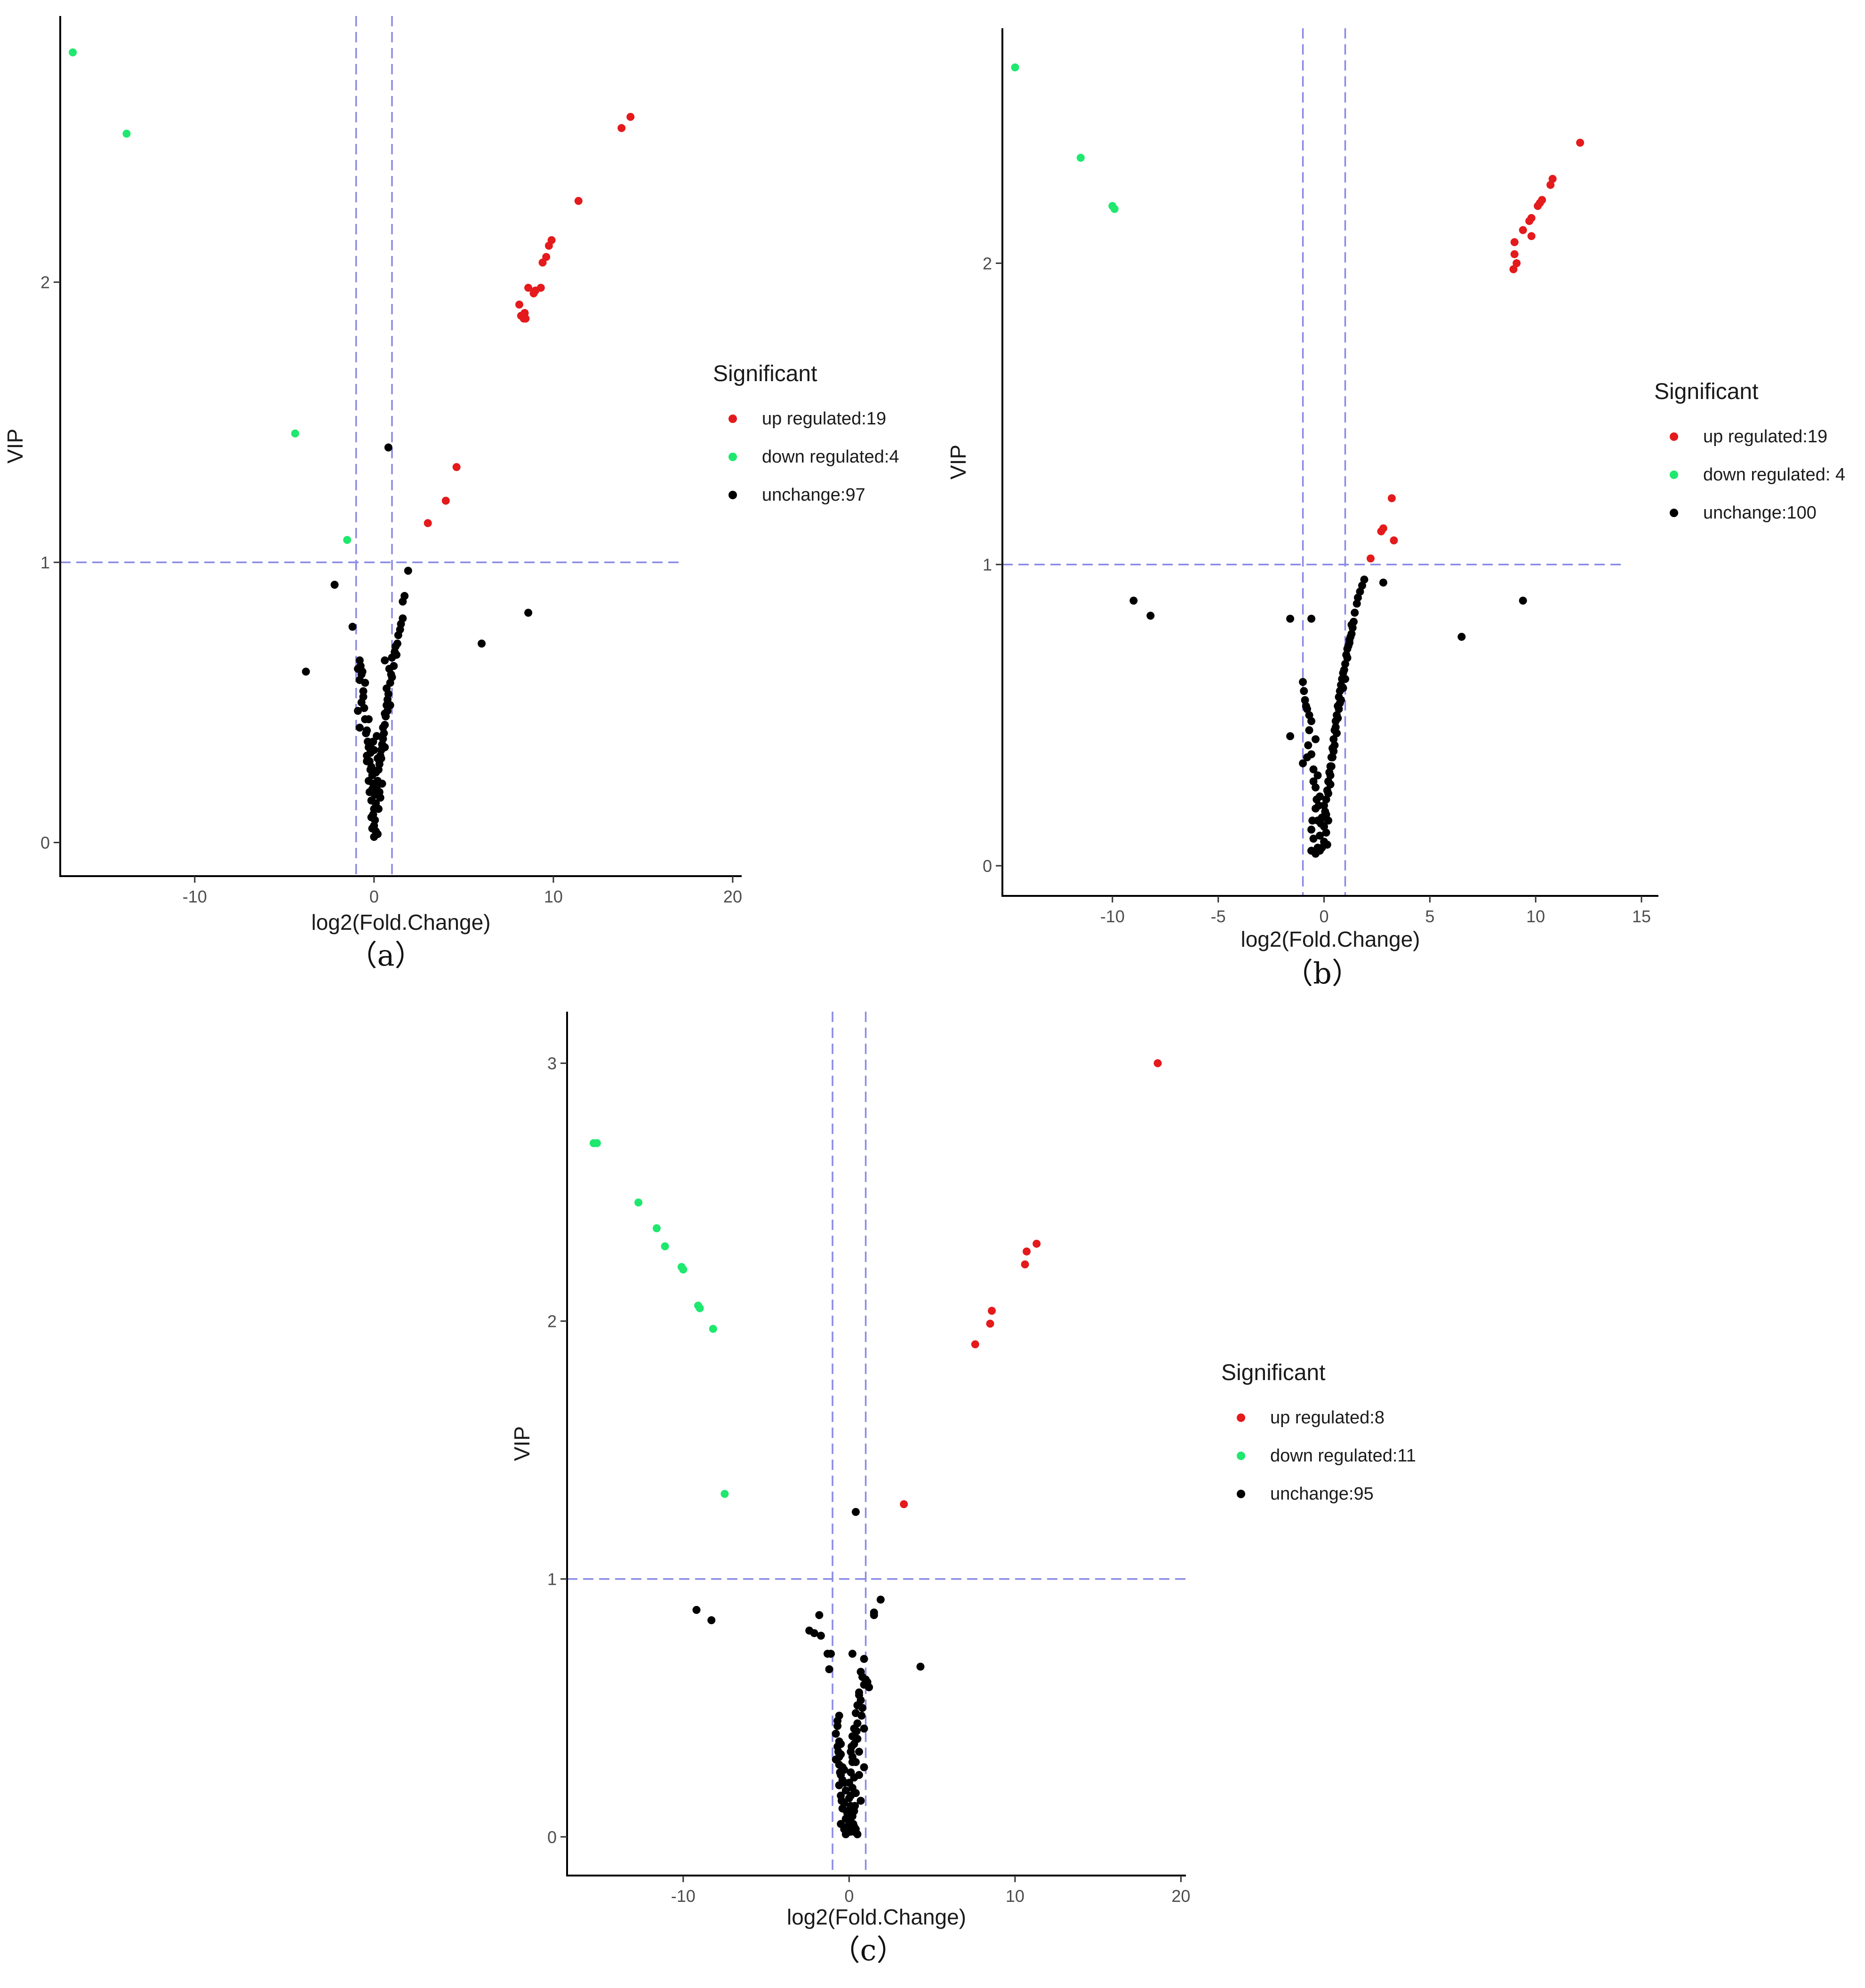 The image size is (1865, 1988). What do you see at coordinates (552, 1579) in the screenshot?
I see `y-tick-label: 1` at bounding box center [552, 1579].